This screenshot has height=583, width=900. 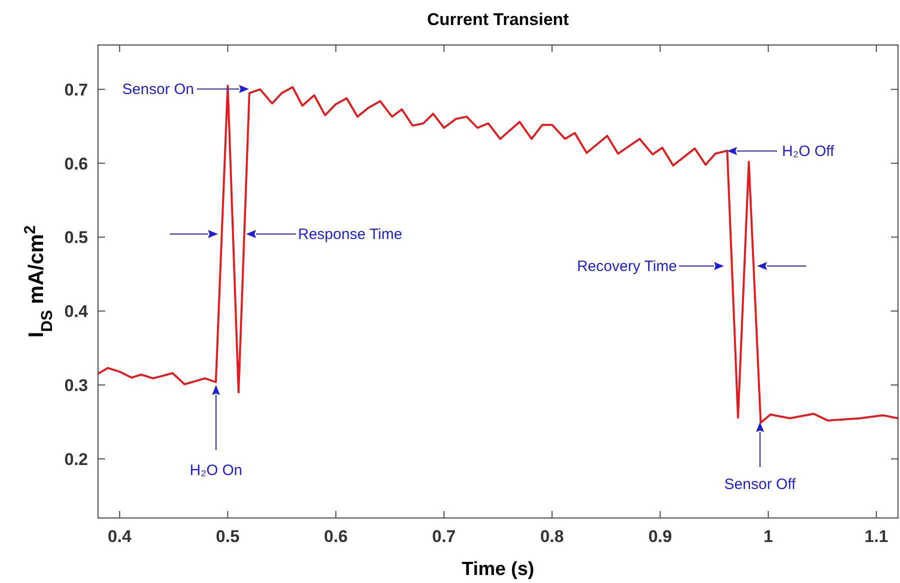 I want to click on x-tick-label: 0.8, so click(x=552, y=536).